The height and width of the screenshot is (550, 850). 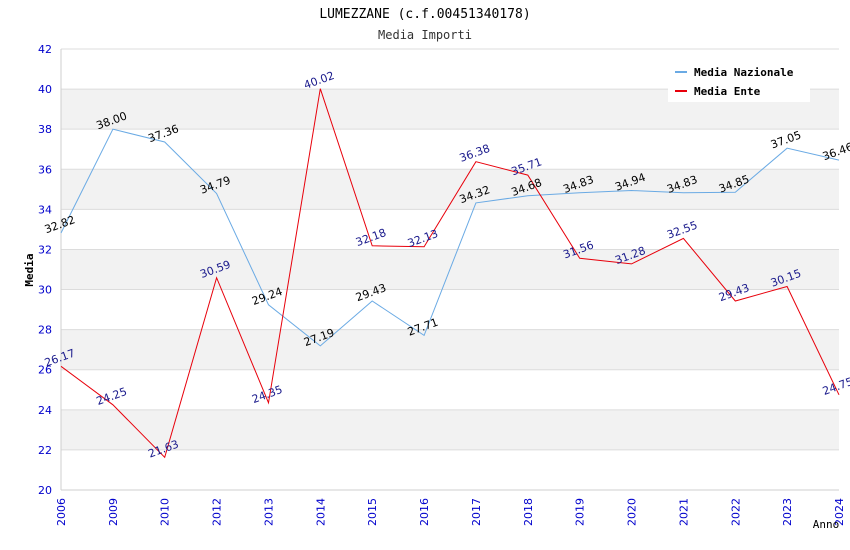 I want to click on y-tick-label: 34, so click(x=45, y=209).